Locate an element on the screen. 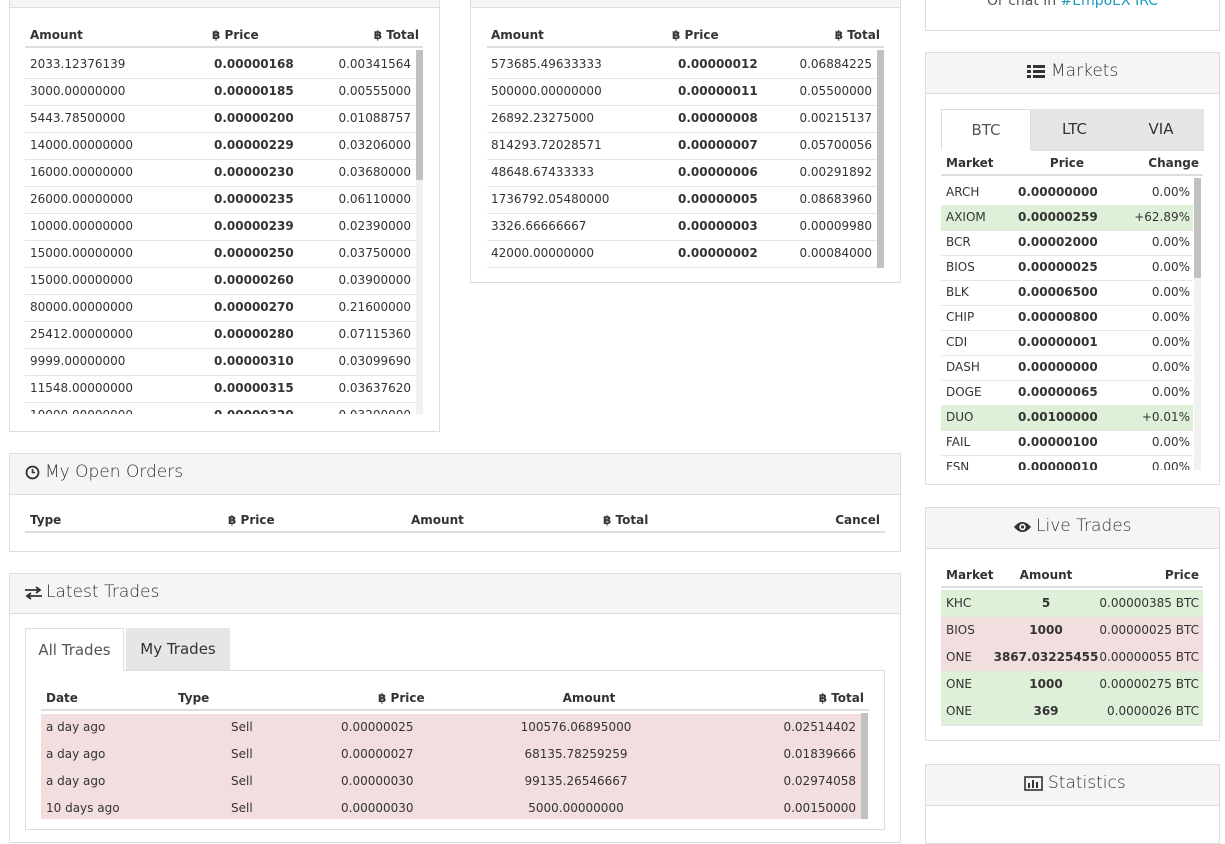  table-cell: 0.00000025 BTC is located at coordinates (1149, 630).